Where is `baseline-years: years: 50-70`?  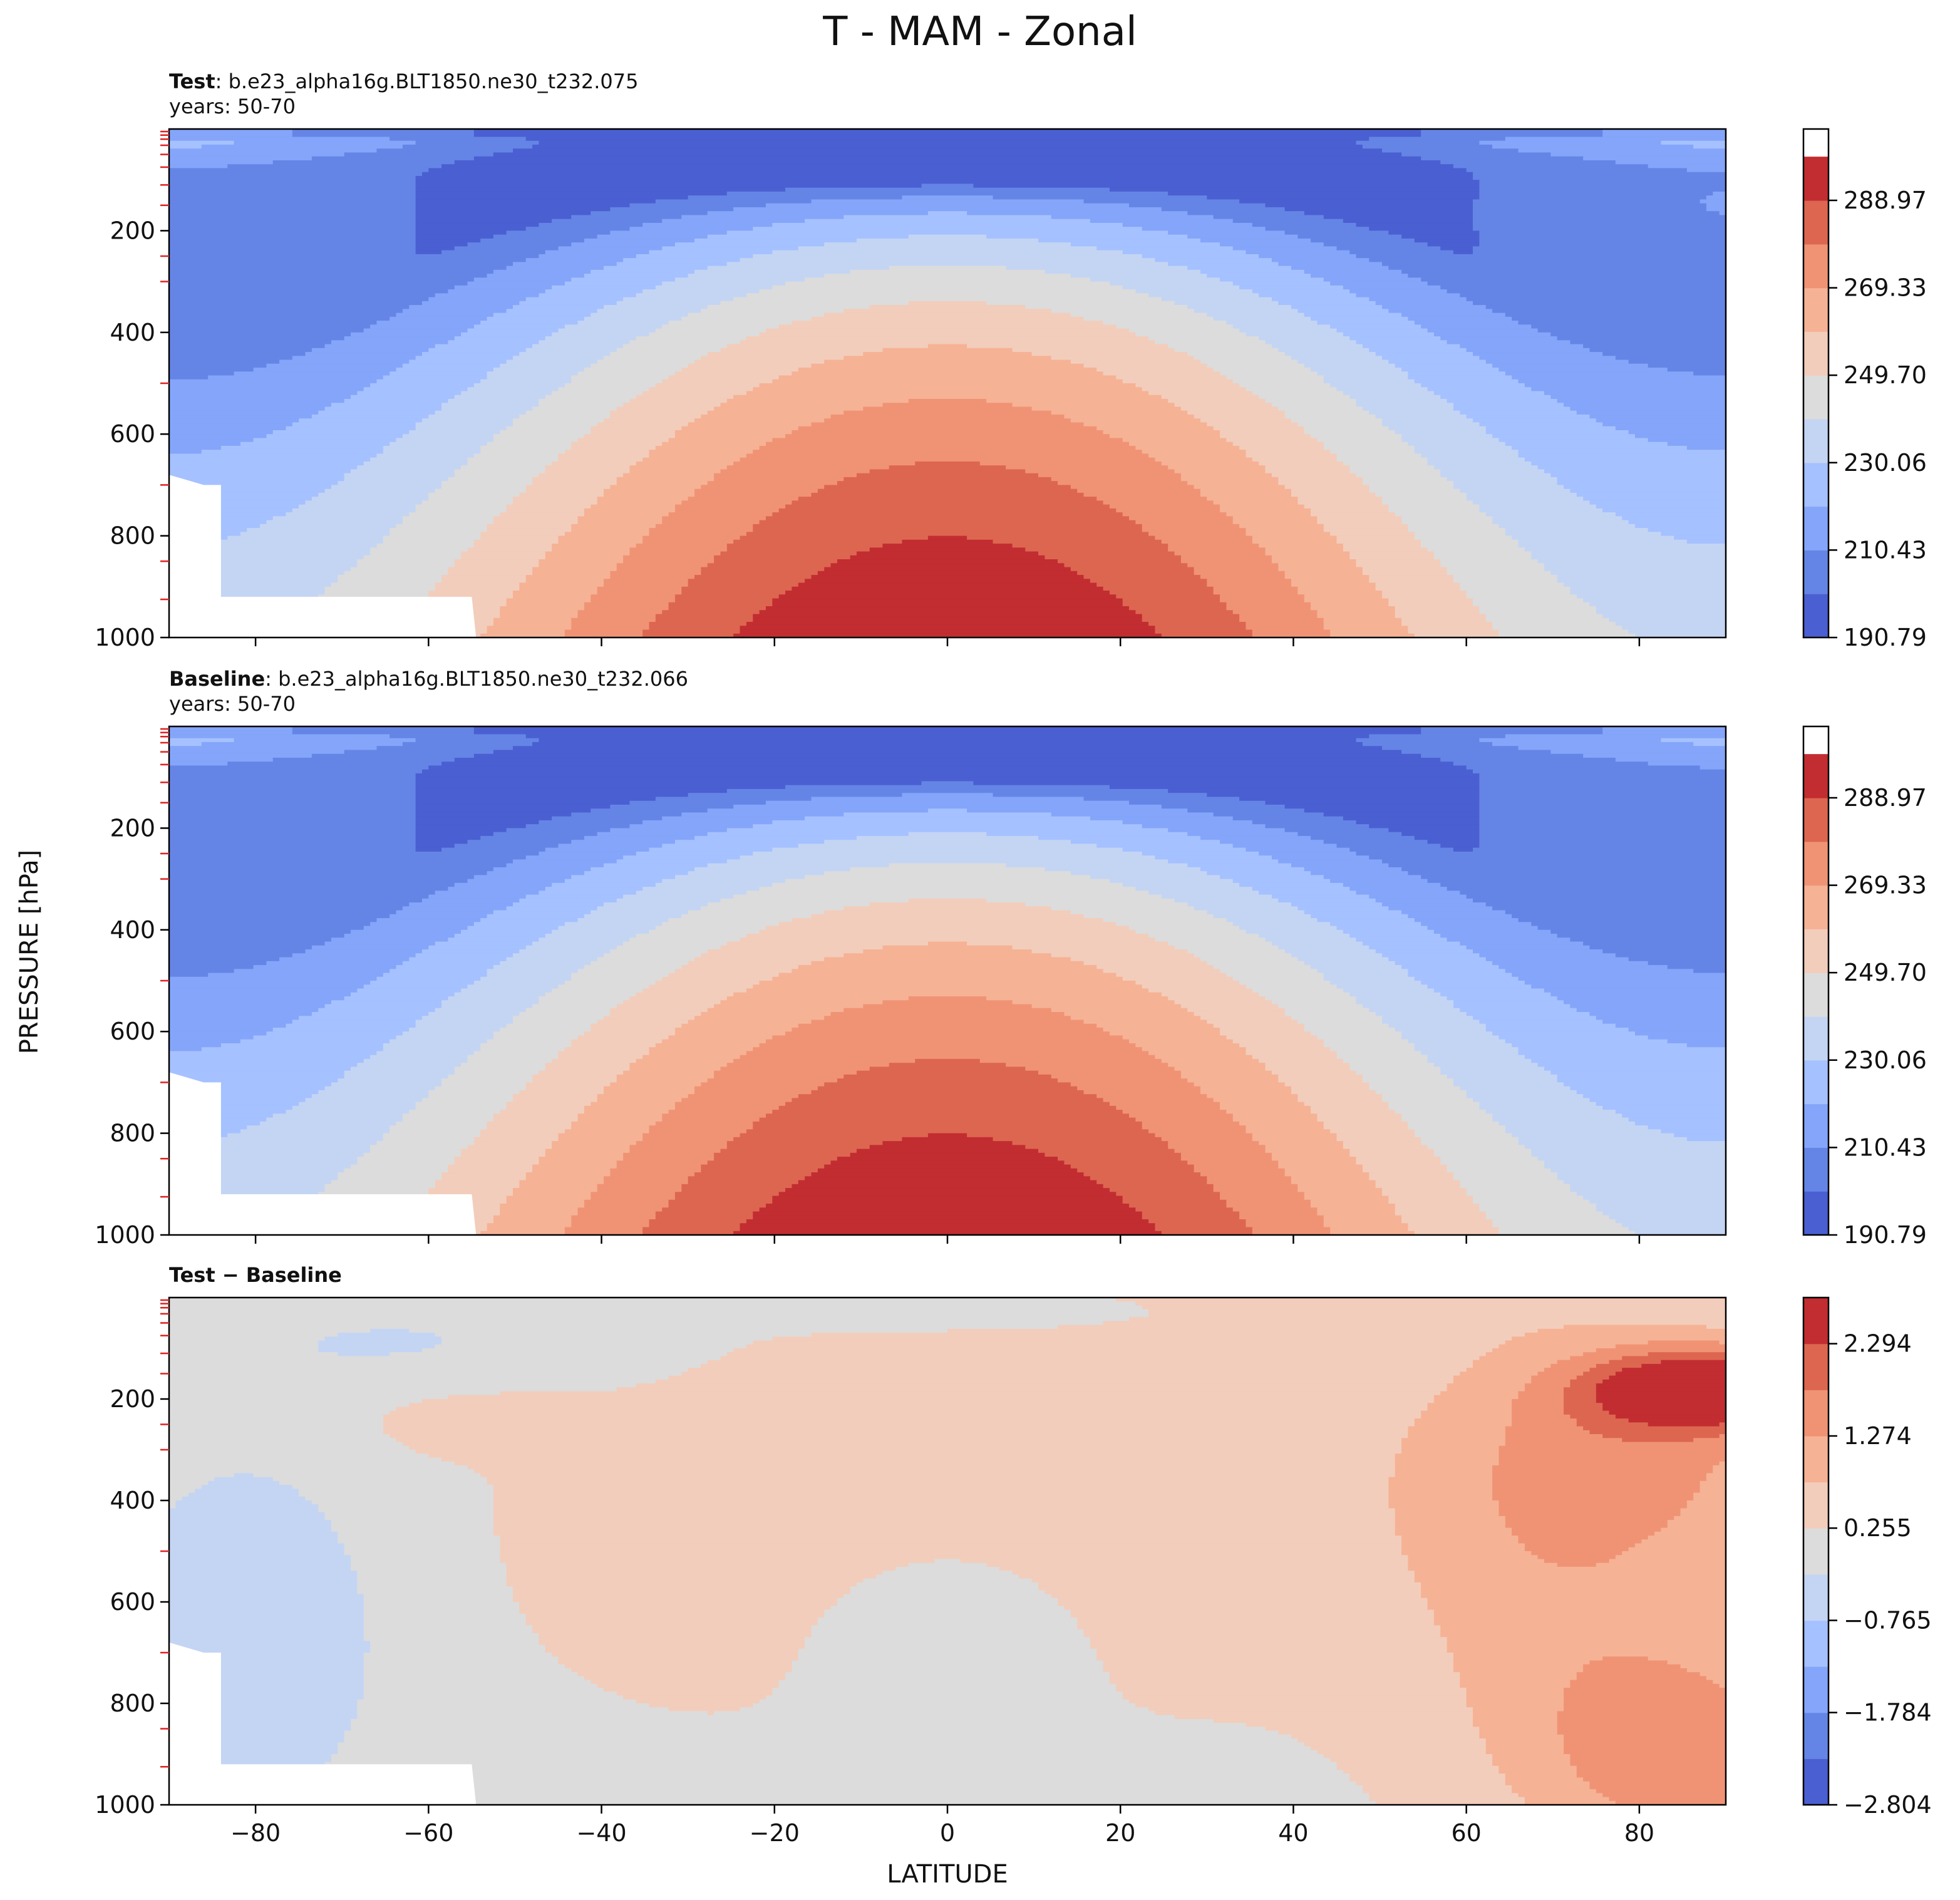 baseline-years: years: 50-70 is located at coordinates (232, 704).